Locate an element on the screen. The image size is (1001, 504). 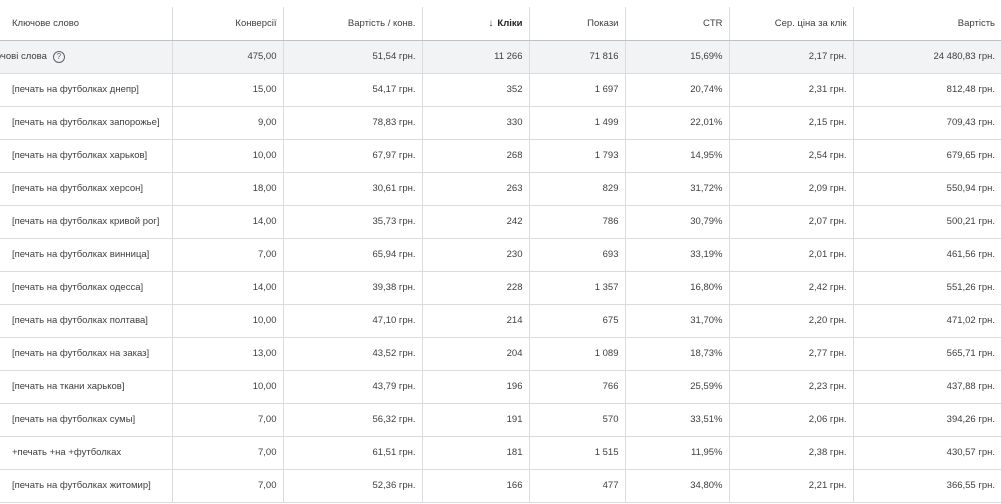
keyword-cell: [печать на футболках херсон] is located at coordinates (86, 189).